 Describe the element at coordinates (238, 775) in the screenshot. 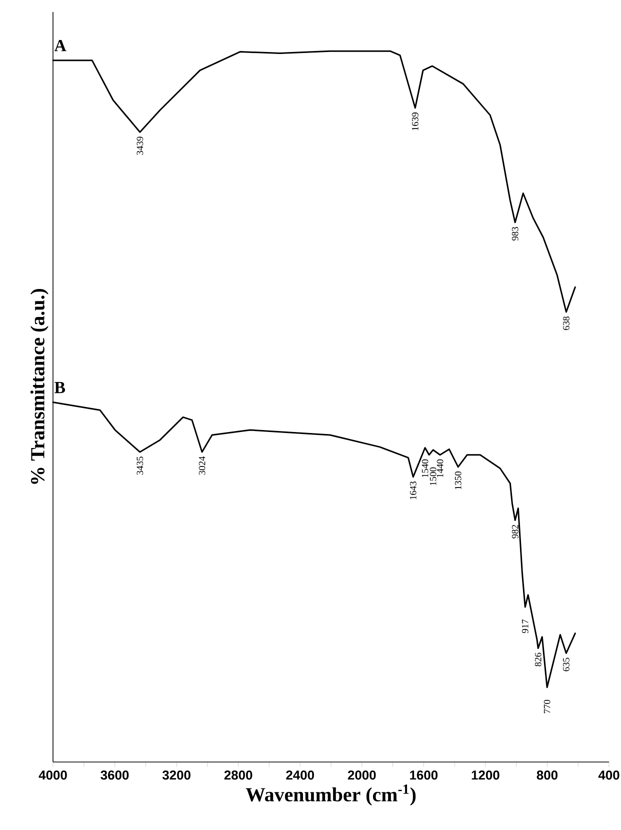

I see `x-tick-label: 2800` at that location.